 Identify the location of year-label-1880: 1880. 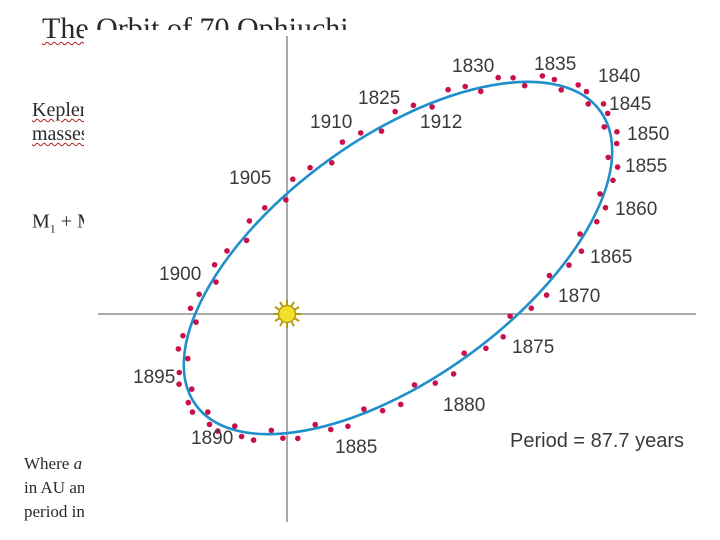
(464, 405).